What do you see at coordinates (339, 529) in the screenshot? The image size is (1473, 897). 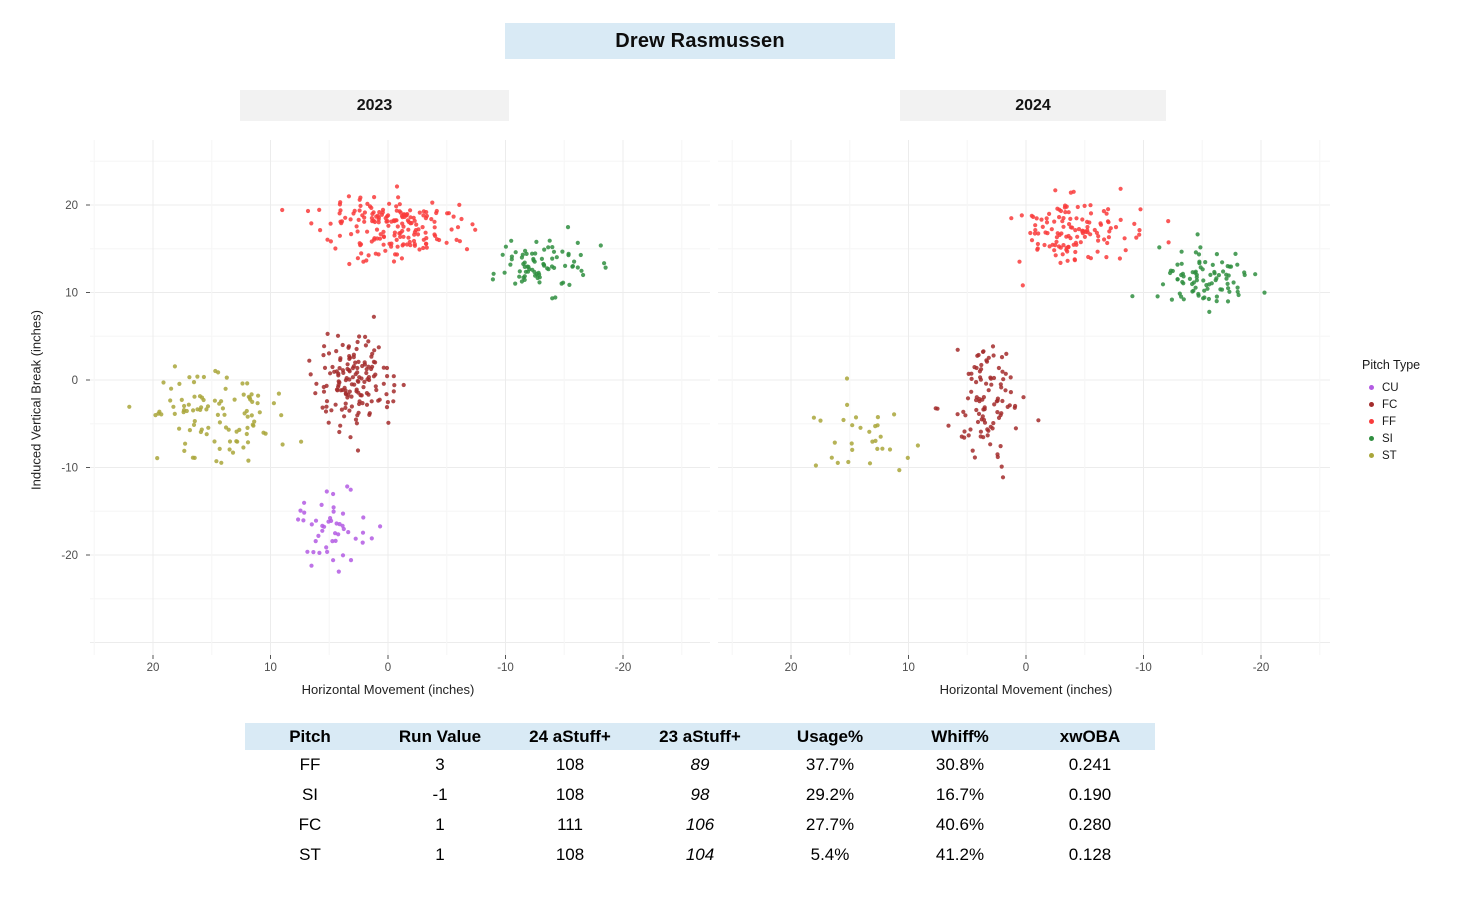 I see `cluster-CU-2023` at bounding box center [339, 529].